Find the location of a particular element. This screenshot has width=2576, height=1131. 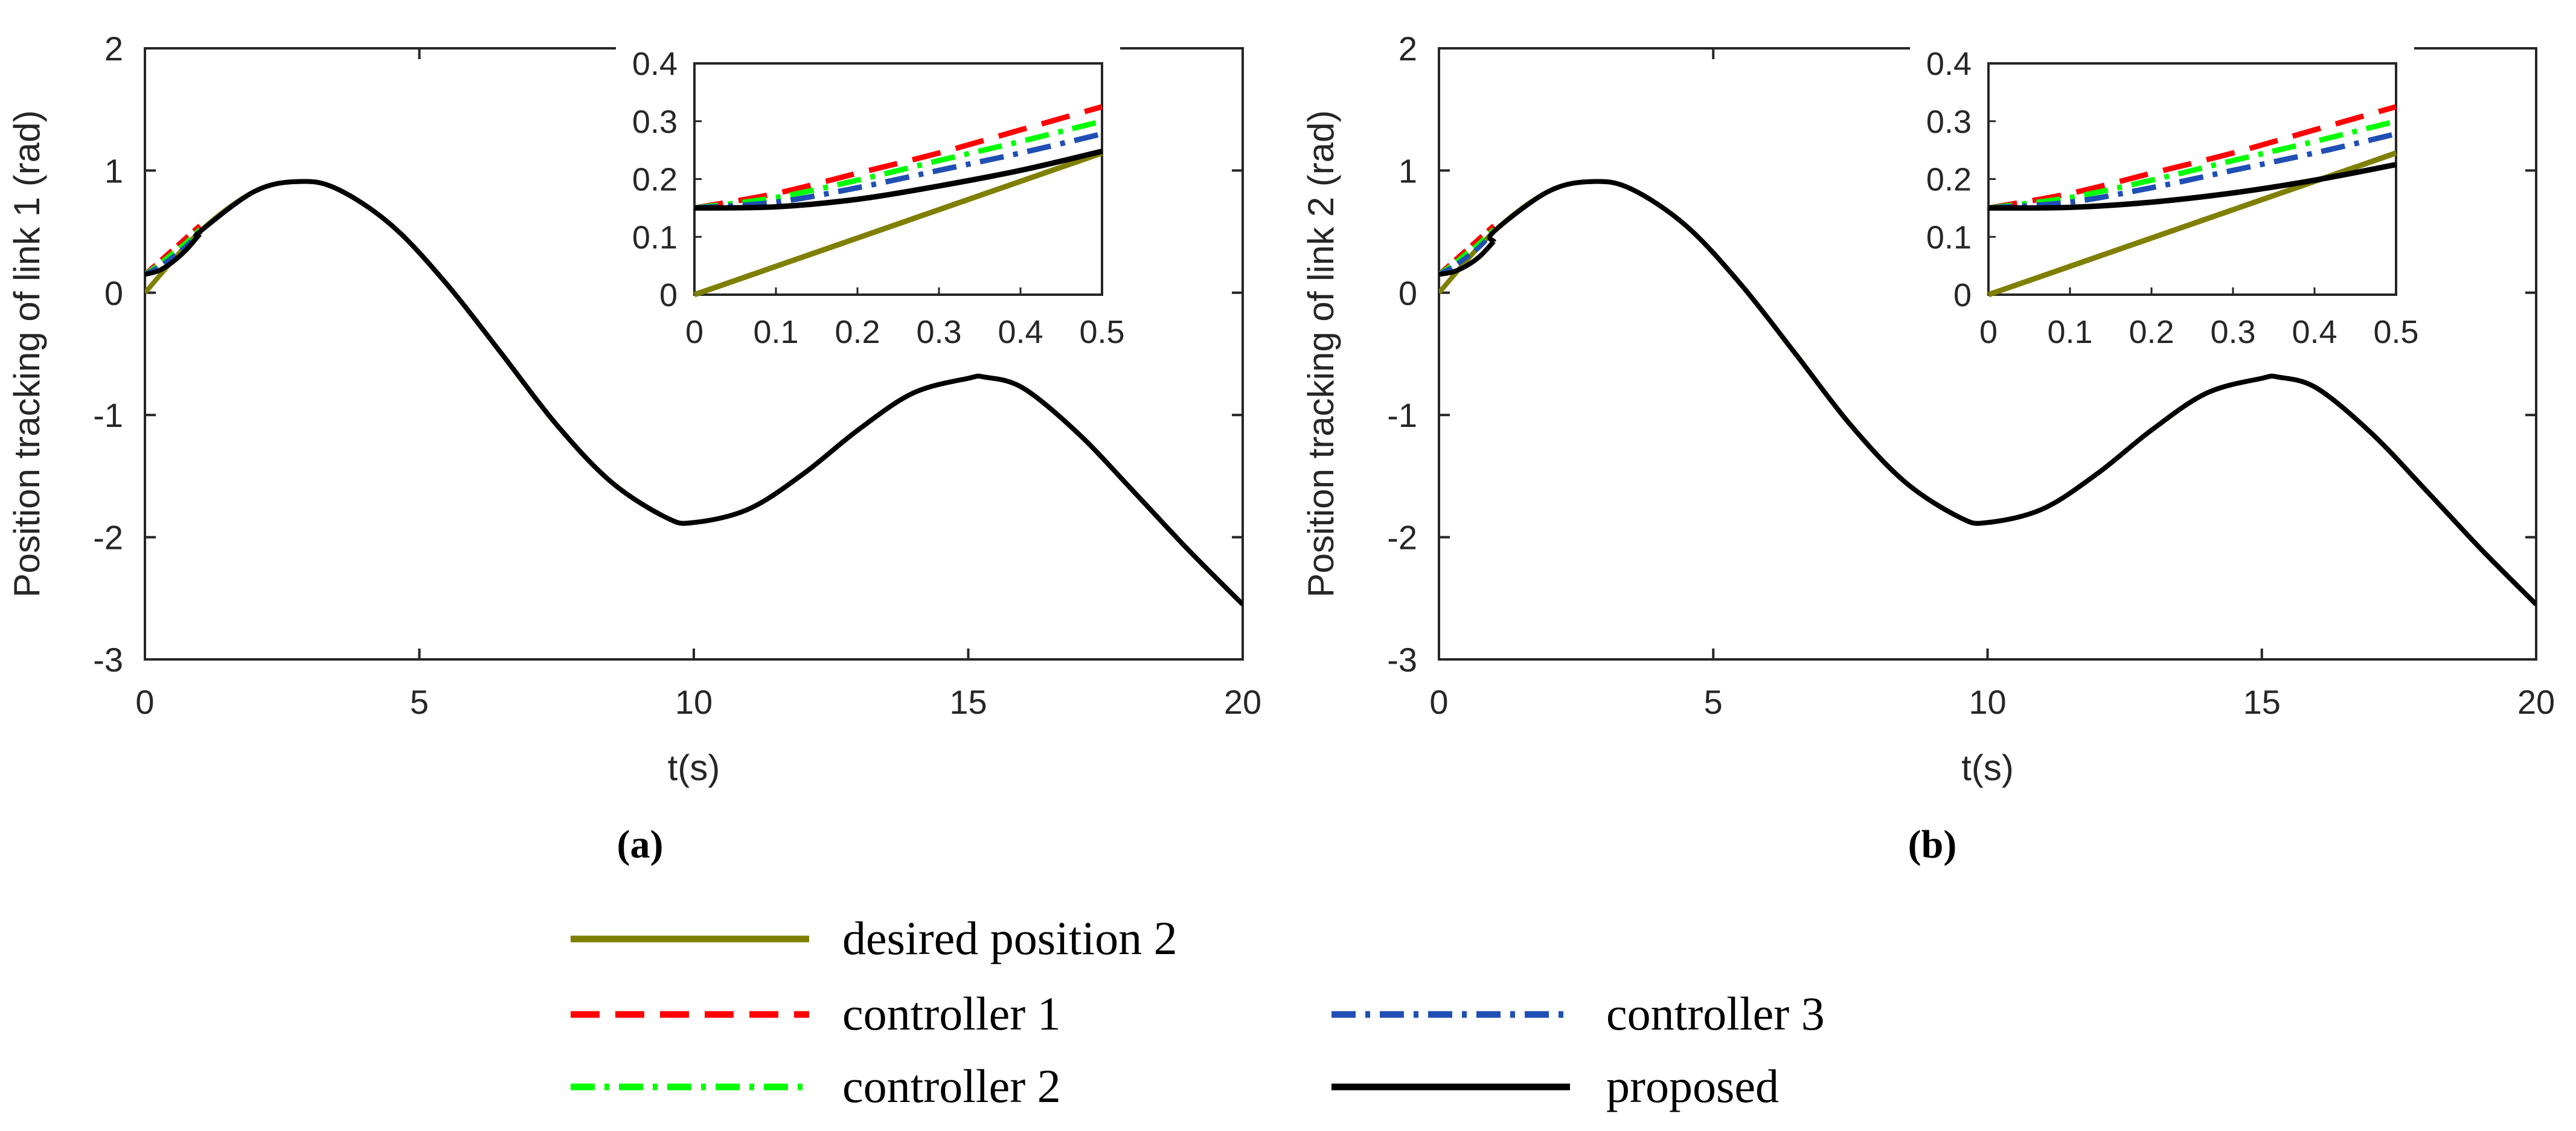

inset-background is located at coordinates (868, 203).